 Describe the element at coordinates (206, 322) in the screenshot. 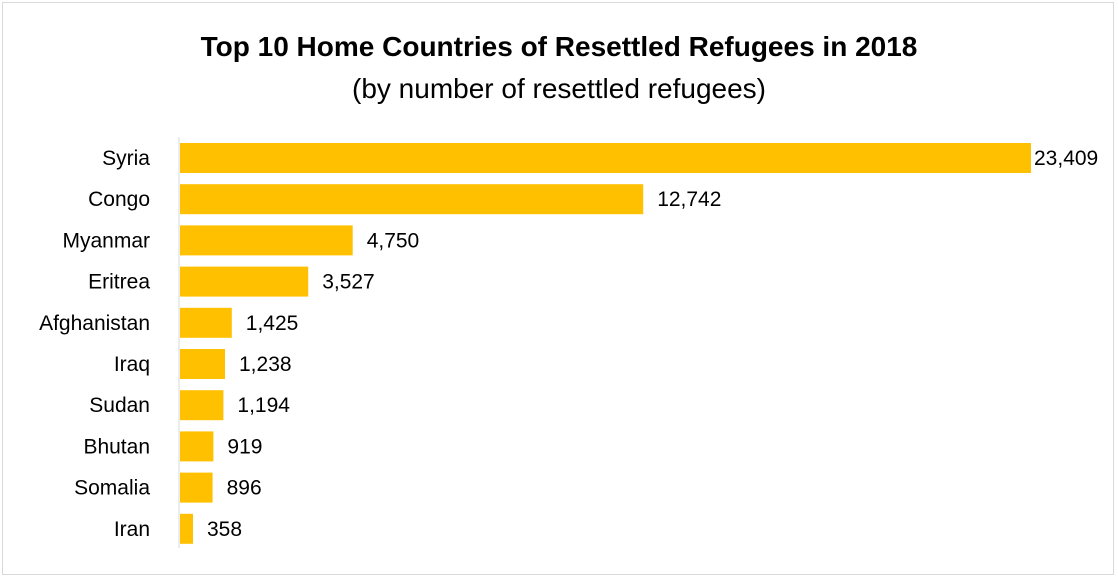

I see `bar-afghanistan` at that location.